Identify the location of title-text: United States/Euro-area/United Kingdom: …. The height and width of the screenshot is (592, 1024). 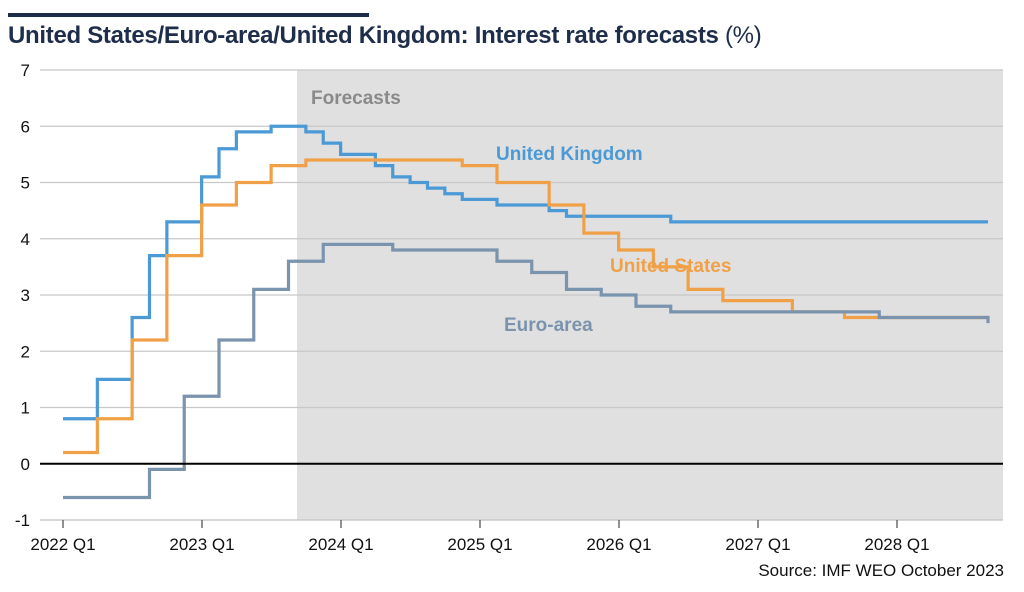
(363, 35).